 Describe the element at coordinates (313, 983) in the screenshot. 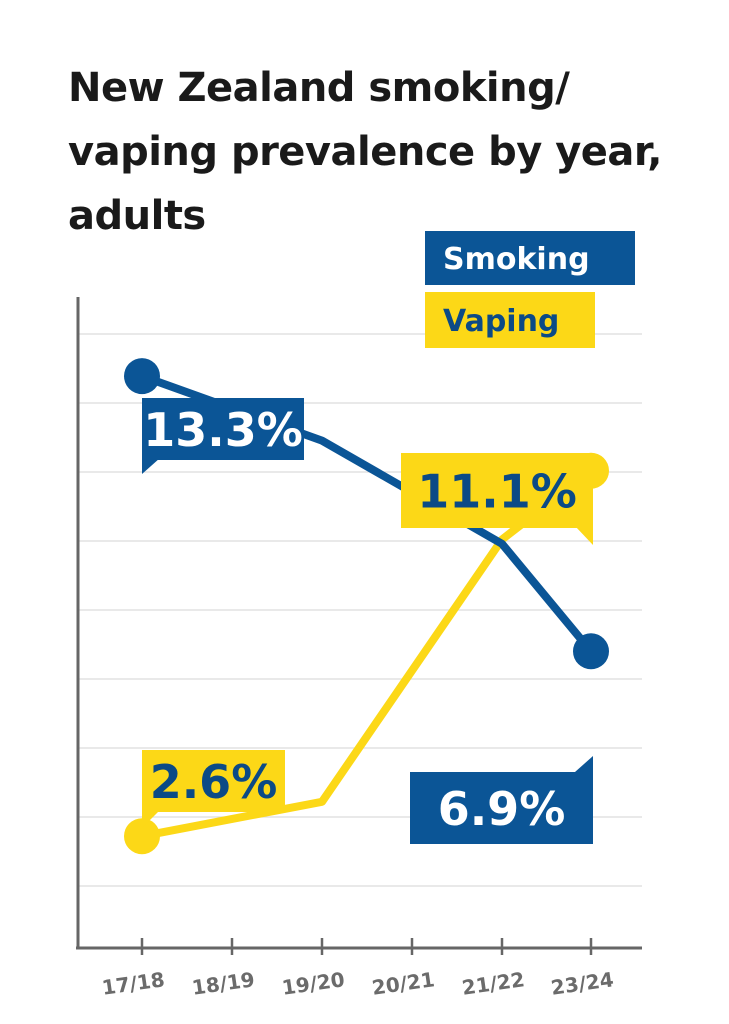

I see `x-tick-label: 19/20` at that location.